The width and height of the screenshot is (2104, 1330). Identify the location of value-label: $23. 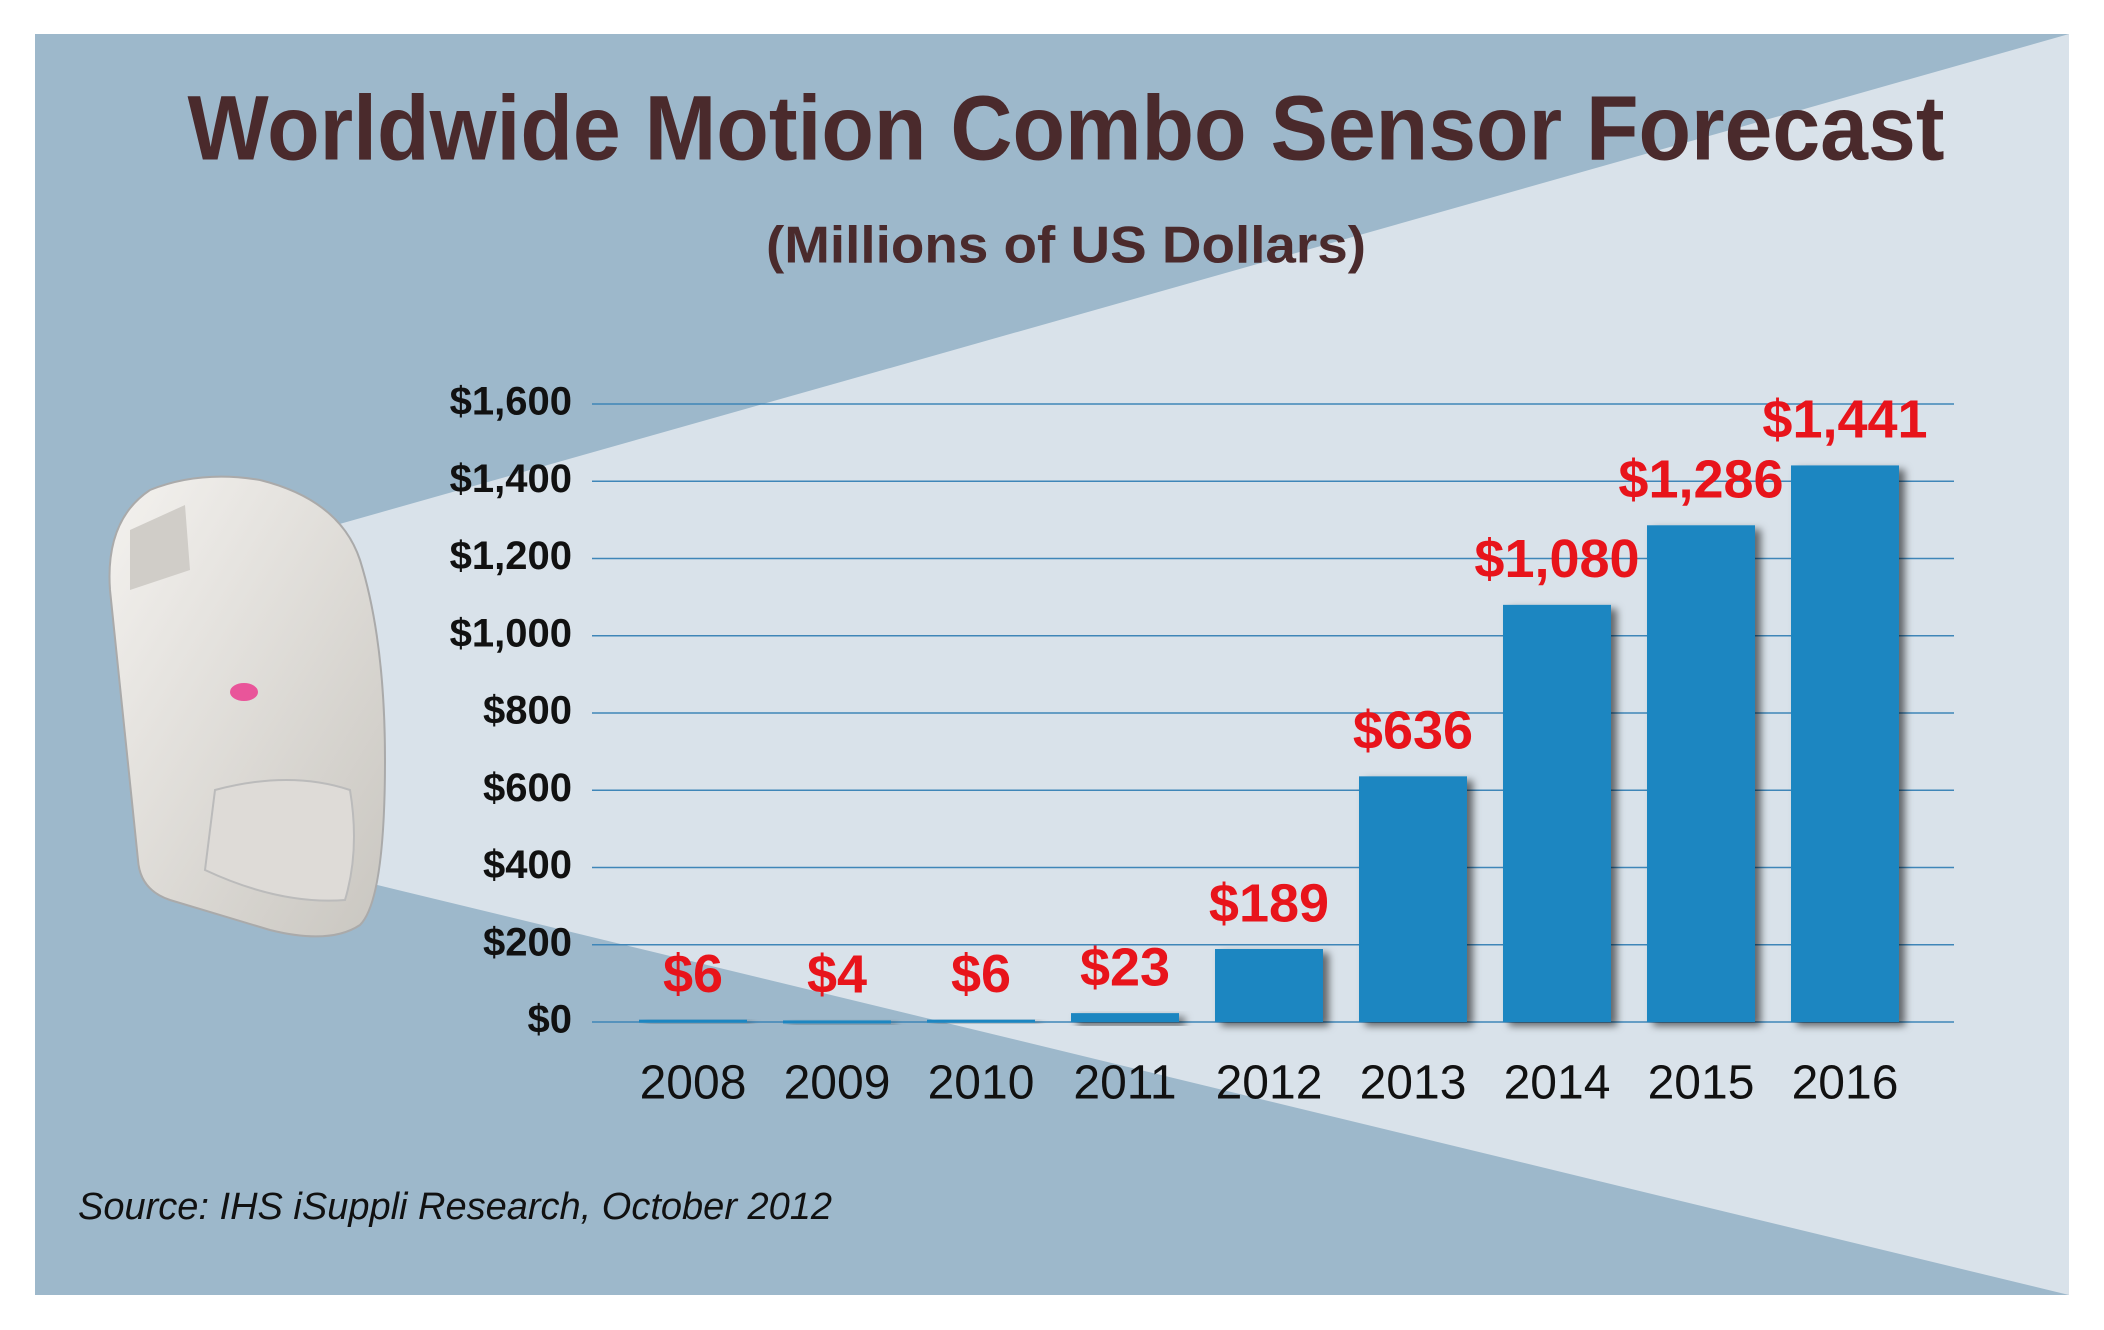
(1125, 967).